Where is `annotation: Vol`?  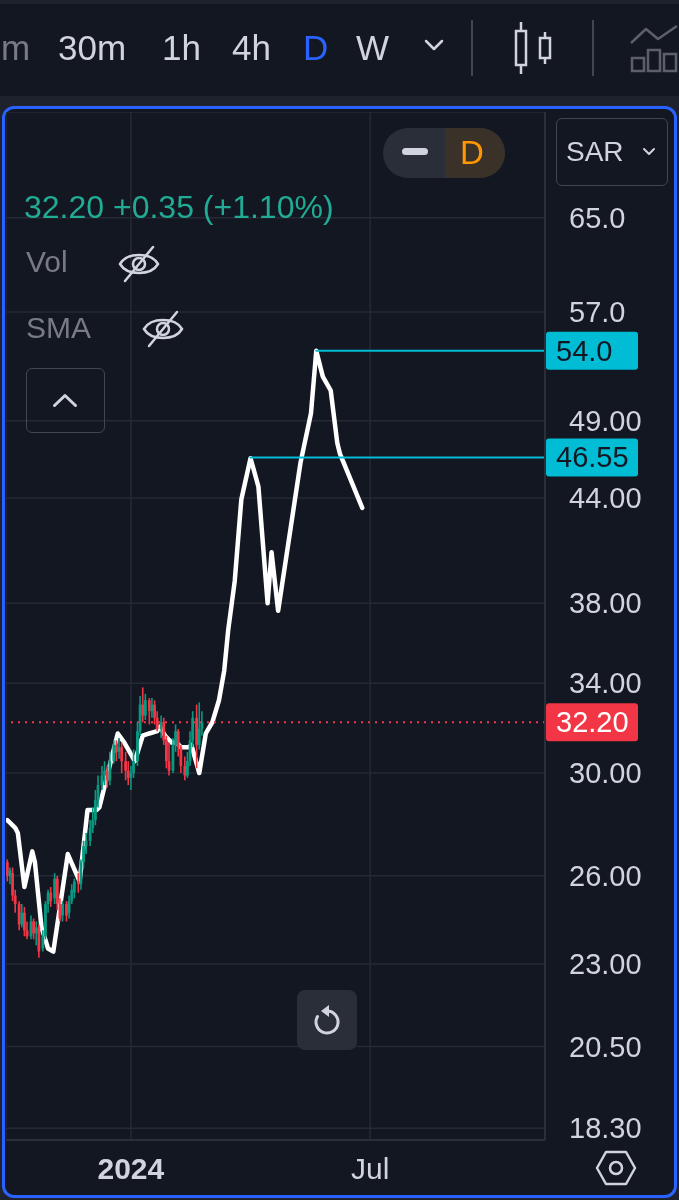 annotation: Vol is located at coordinates (47, 261).